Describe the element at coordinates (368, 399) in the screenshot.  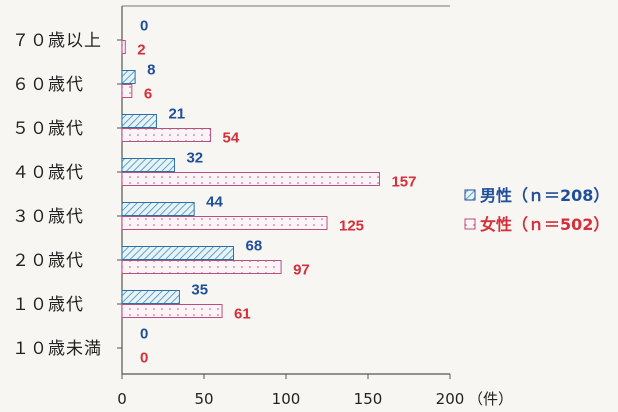
I see `x-tick-label: 150` at that location.